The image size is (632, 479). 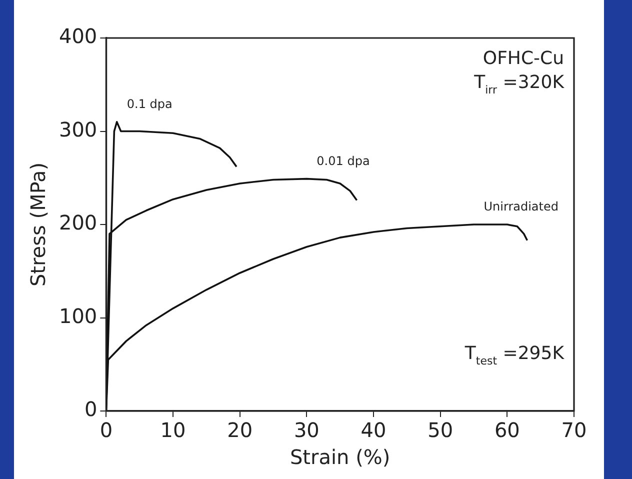 What do you see at coordinates (78, 129) in the screenshot?
I see `y-tick-label: 300` at bounding box center [78, 129].